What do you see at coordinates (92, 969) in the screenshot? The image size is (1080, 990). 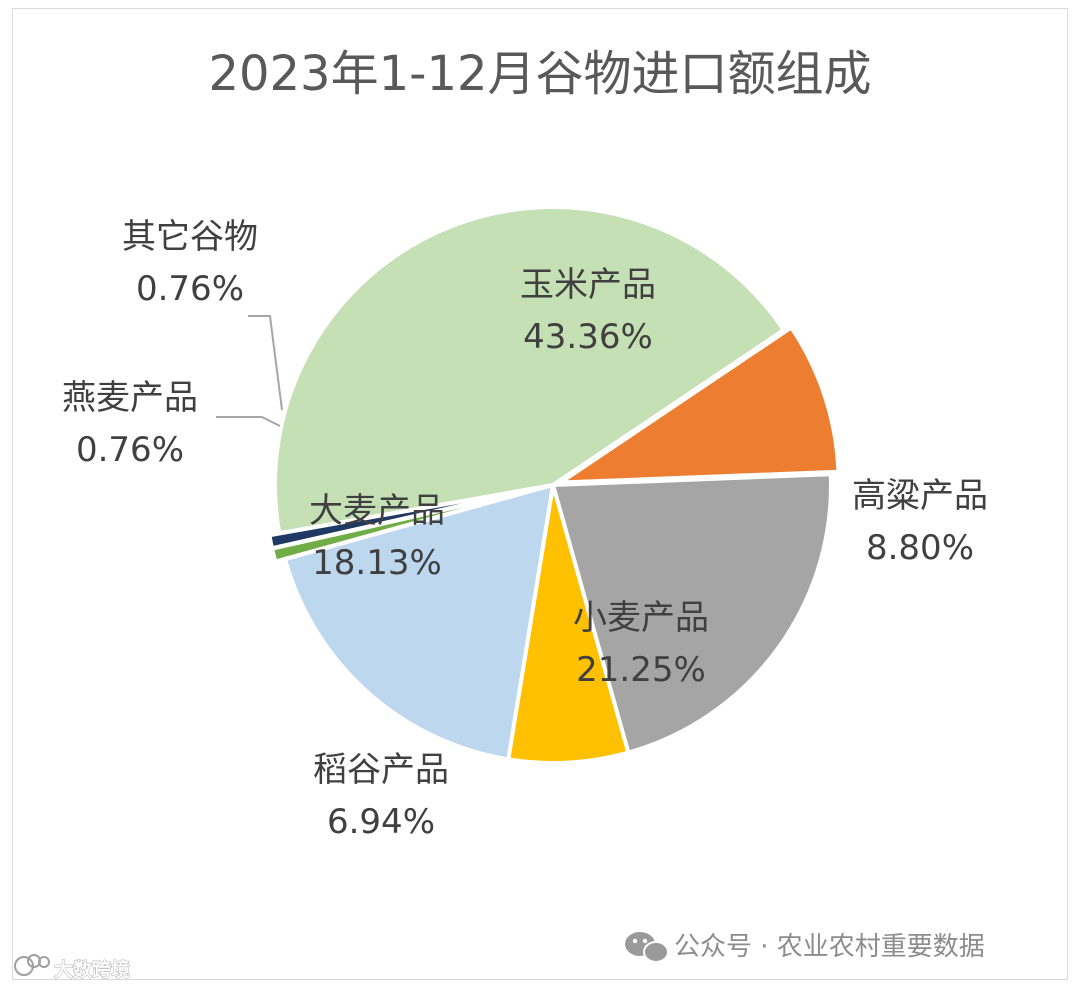 I see `corner-watermark-text: 大数跨境` at bounding box center [92, 969].